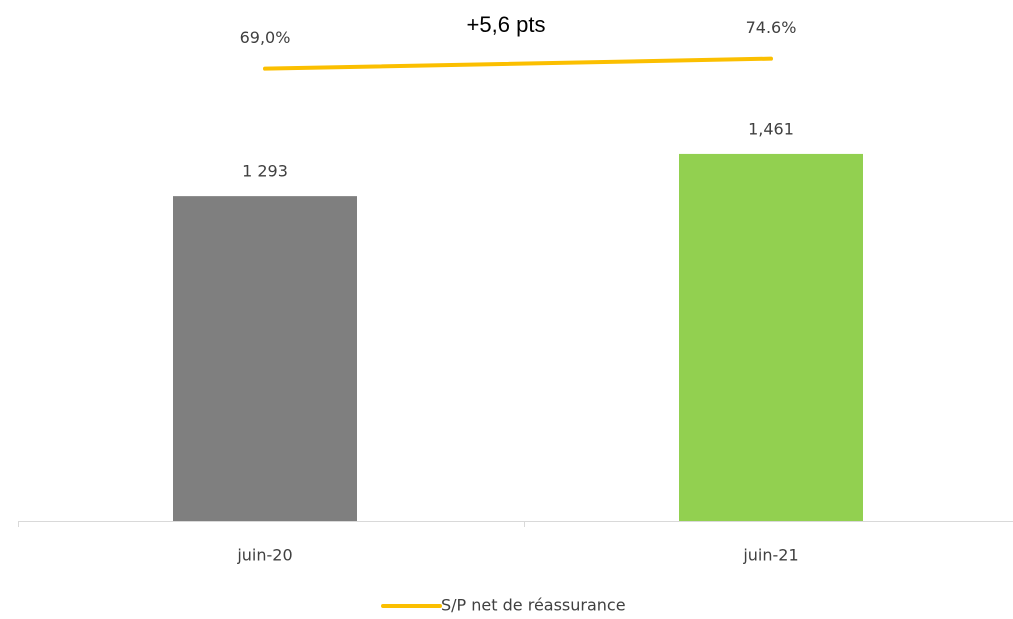 The image size is (1013, 619). What do you see at coordinates (771, 128) in the screenshot?
I see `data-label: 1,461` at bounding box center [771, 128].